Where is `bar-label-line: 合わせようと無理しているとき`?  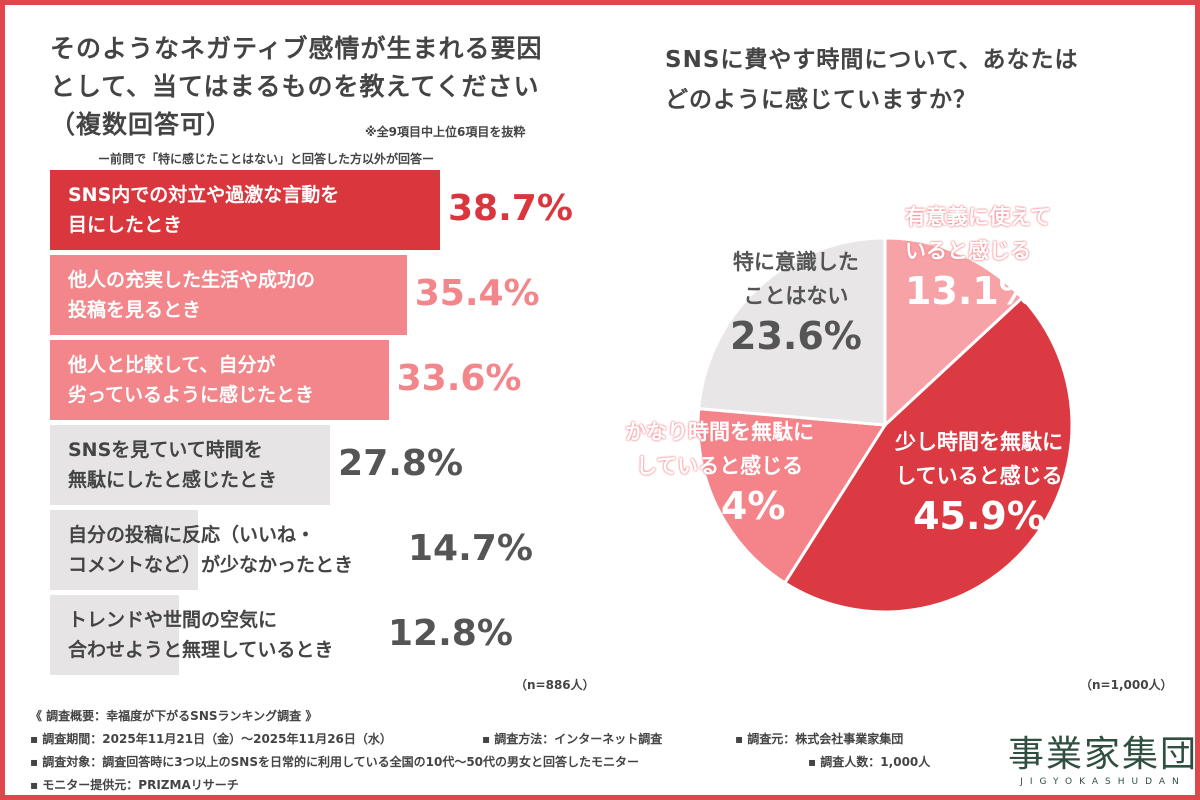 bar-label-line: 合わせようと無理しているとき is located at coordinates (201, 650).